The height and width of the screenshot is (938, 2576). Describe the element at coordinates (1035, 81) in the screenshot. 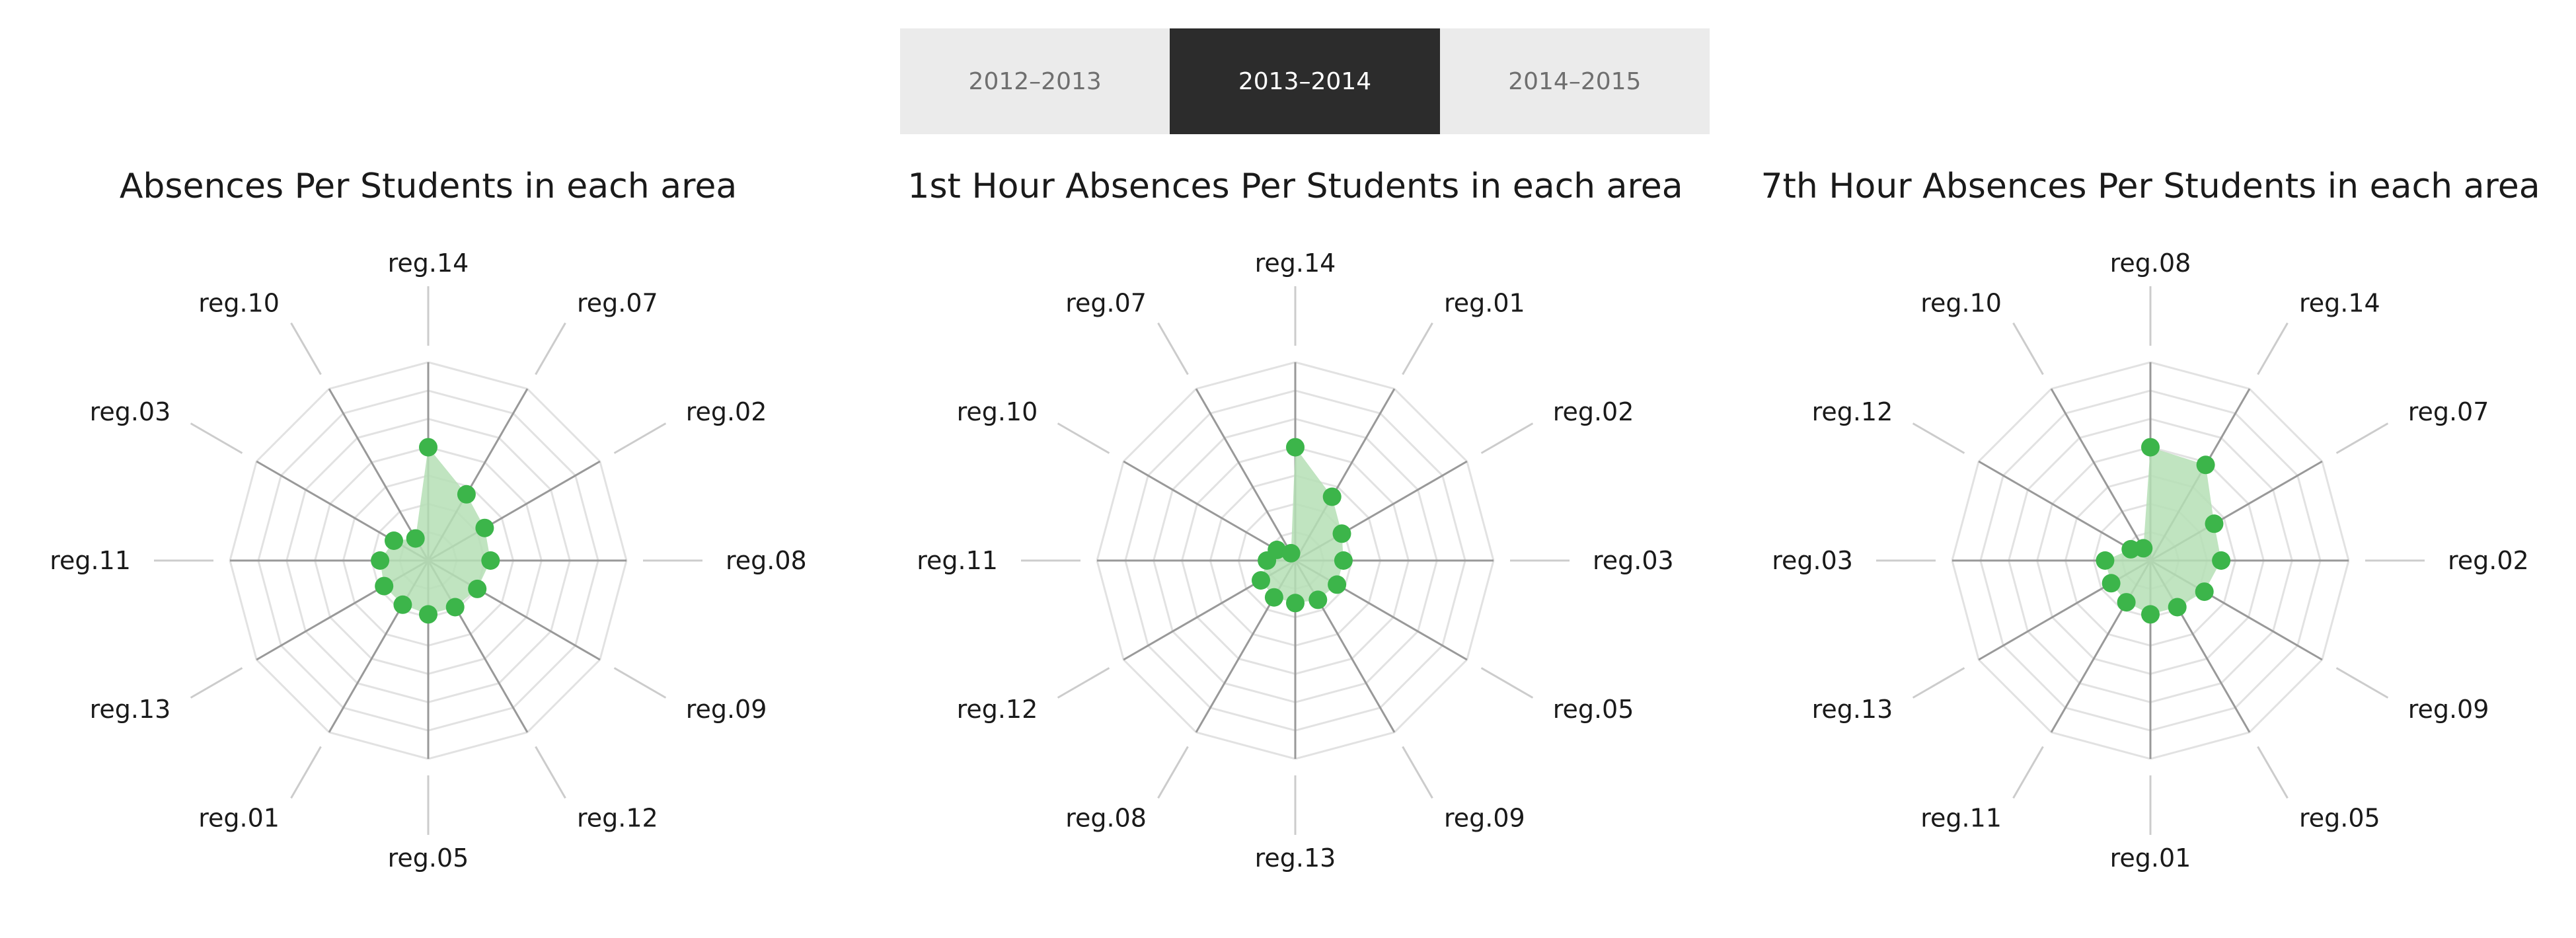

I see `tab-2012-2013: 2012–2013` at that location.